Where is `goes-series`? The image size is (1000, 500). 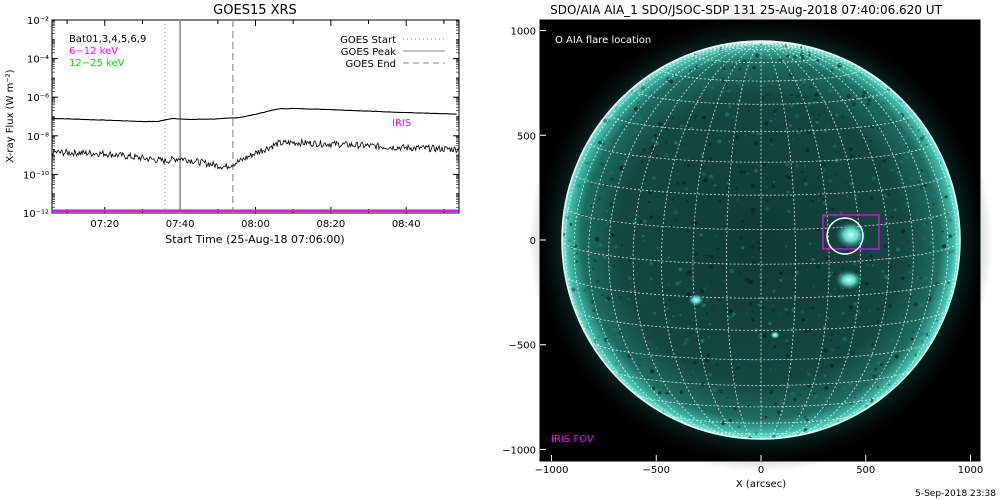
goes-series is located at coordinates (255, 160).